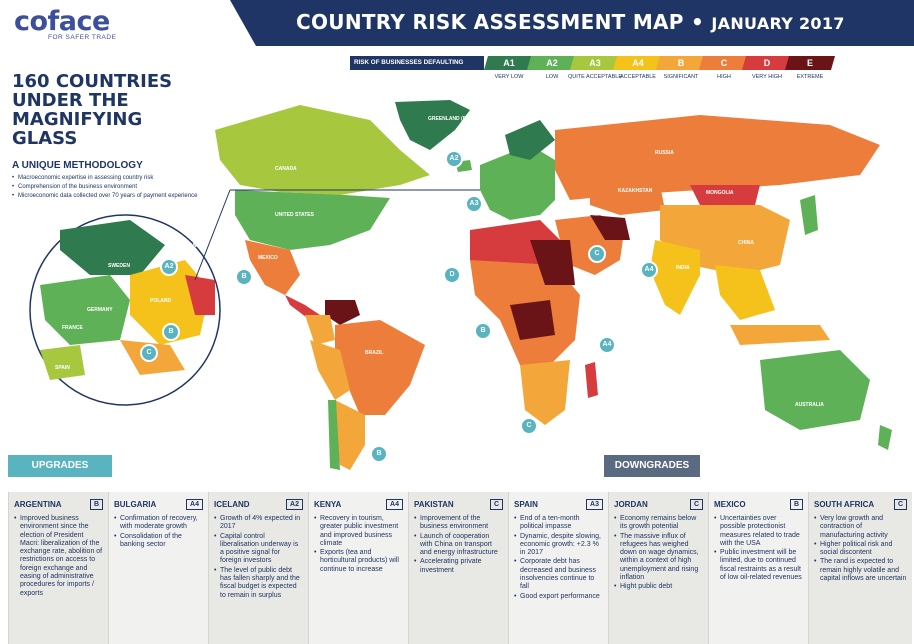 The height and width of the screenshot is (644, 914). I want to click on map-label-canada: CANADA, so click(286, 169).